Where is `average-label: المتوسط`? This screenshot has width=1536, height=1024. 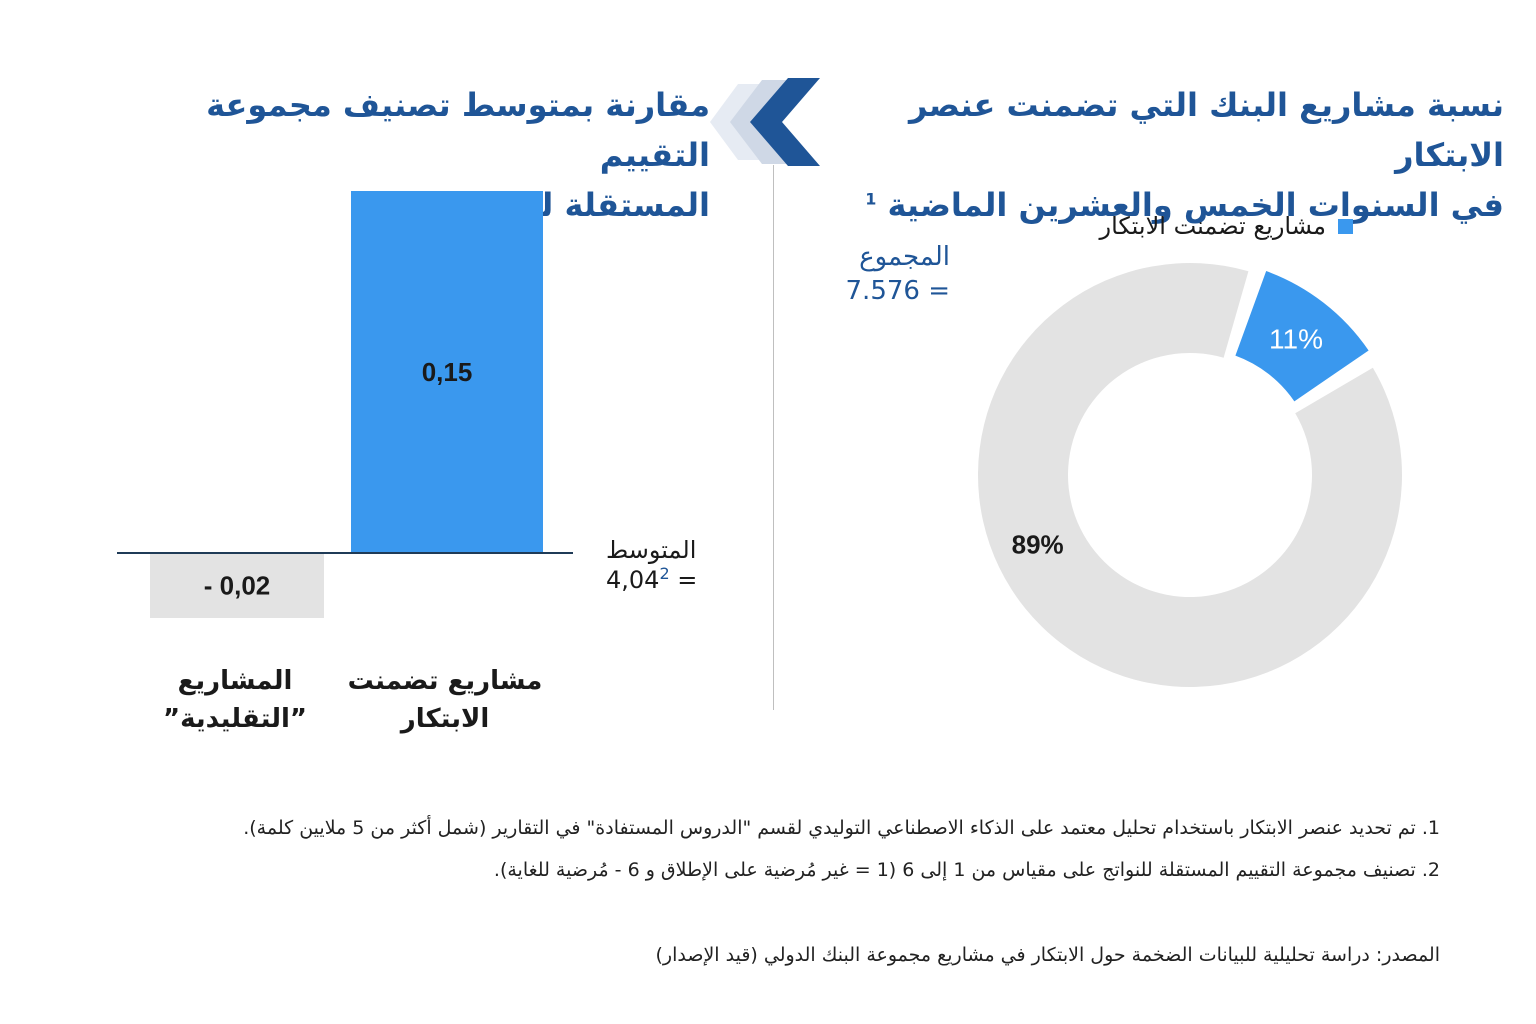 average-label: المتوسط is located at coordinates (651, 550).